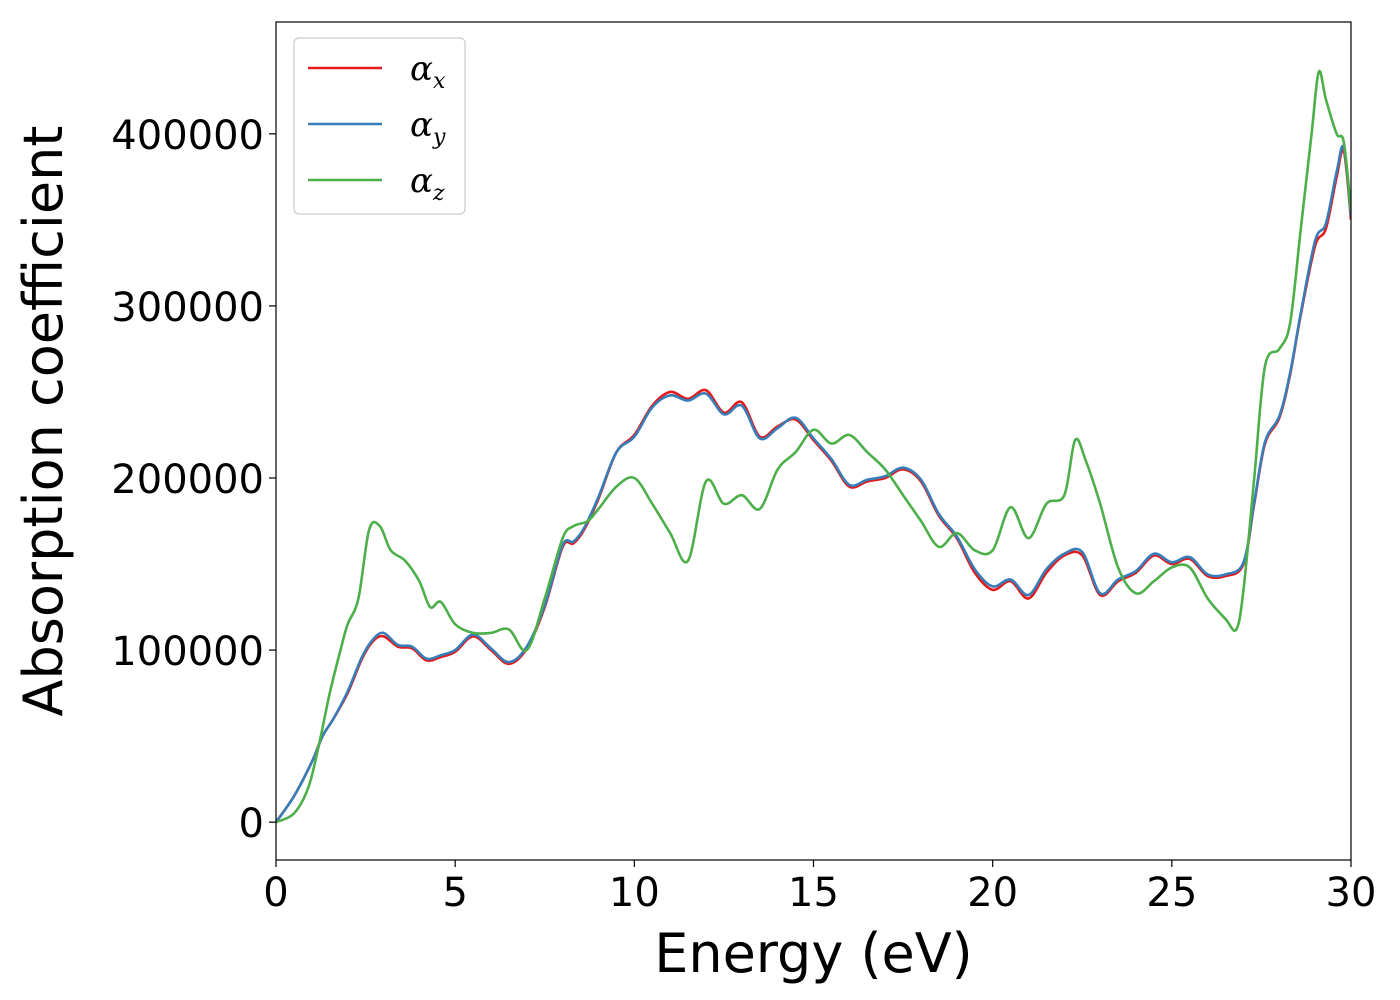 This screenshot has height=1000, width=1400. Describe the element at coordinates (187, 308) in the screenshot. I see `y-tick-label: 300000` at that location.